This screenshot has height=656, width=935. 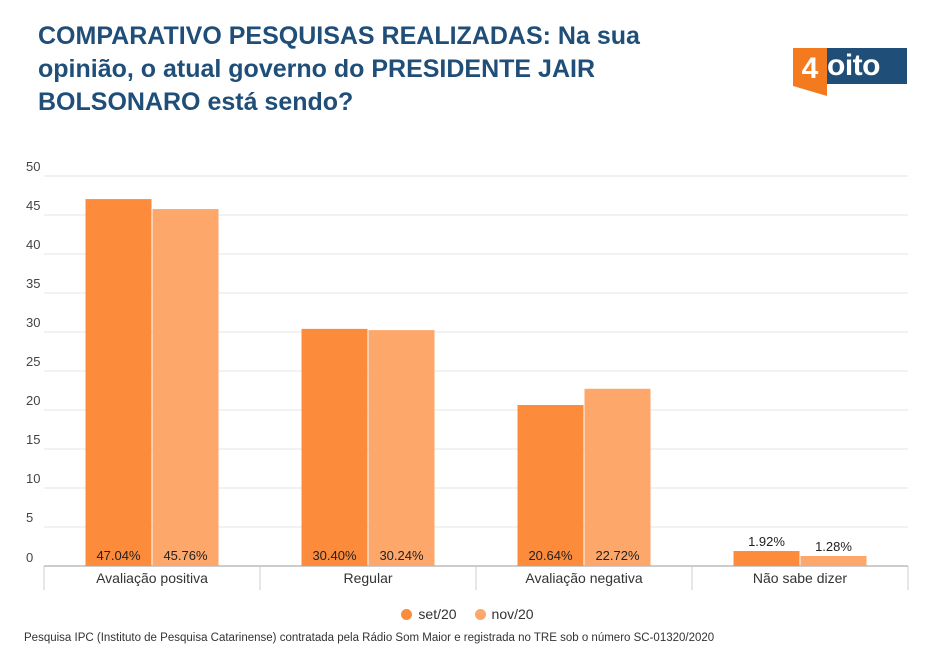 What do you see at coordinates (367, 578) in the screenshot?
I see `x-category-label: Regular` at bounding box center [367, 578].